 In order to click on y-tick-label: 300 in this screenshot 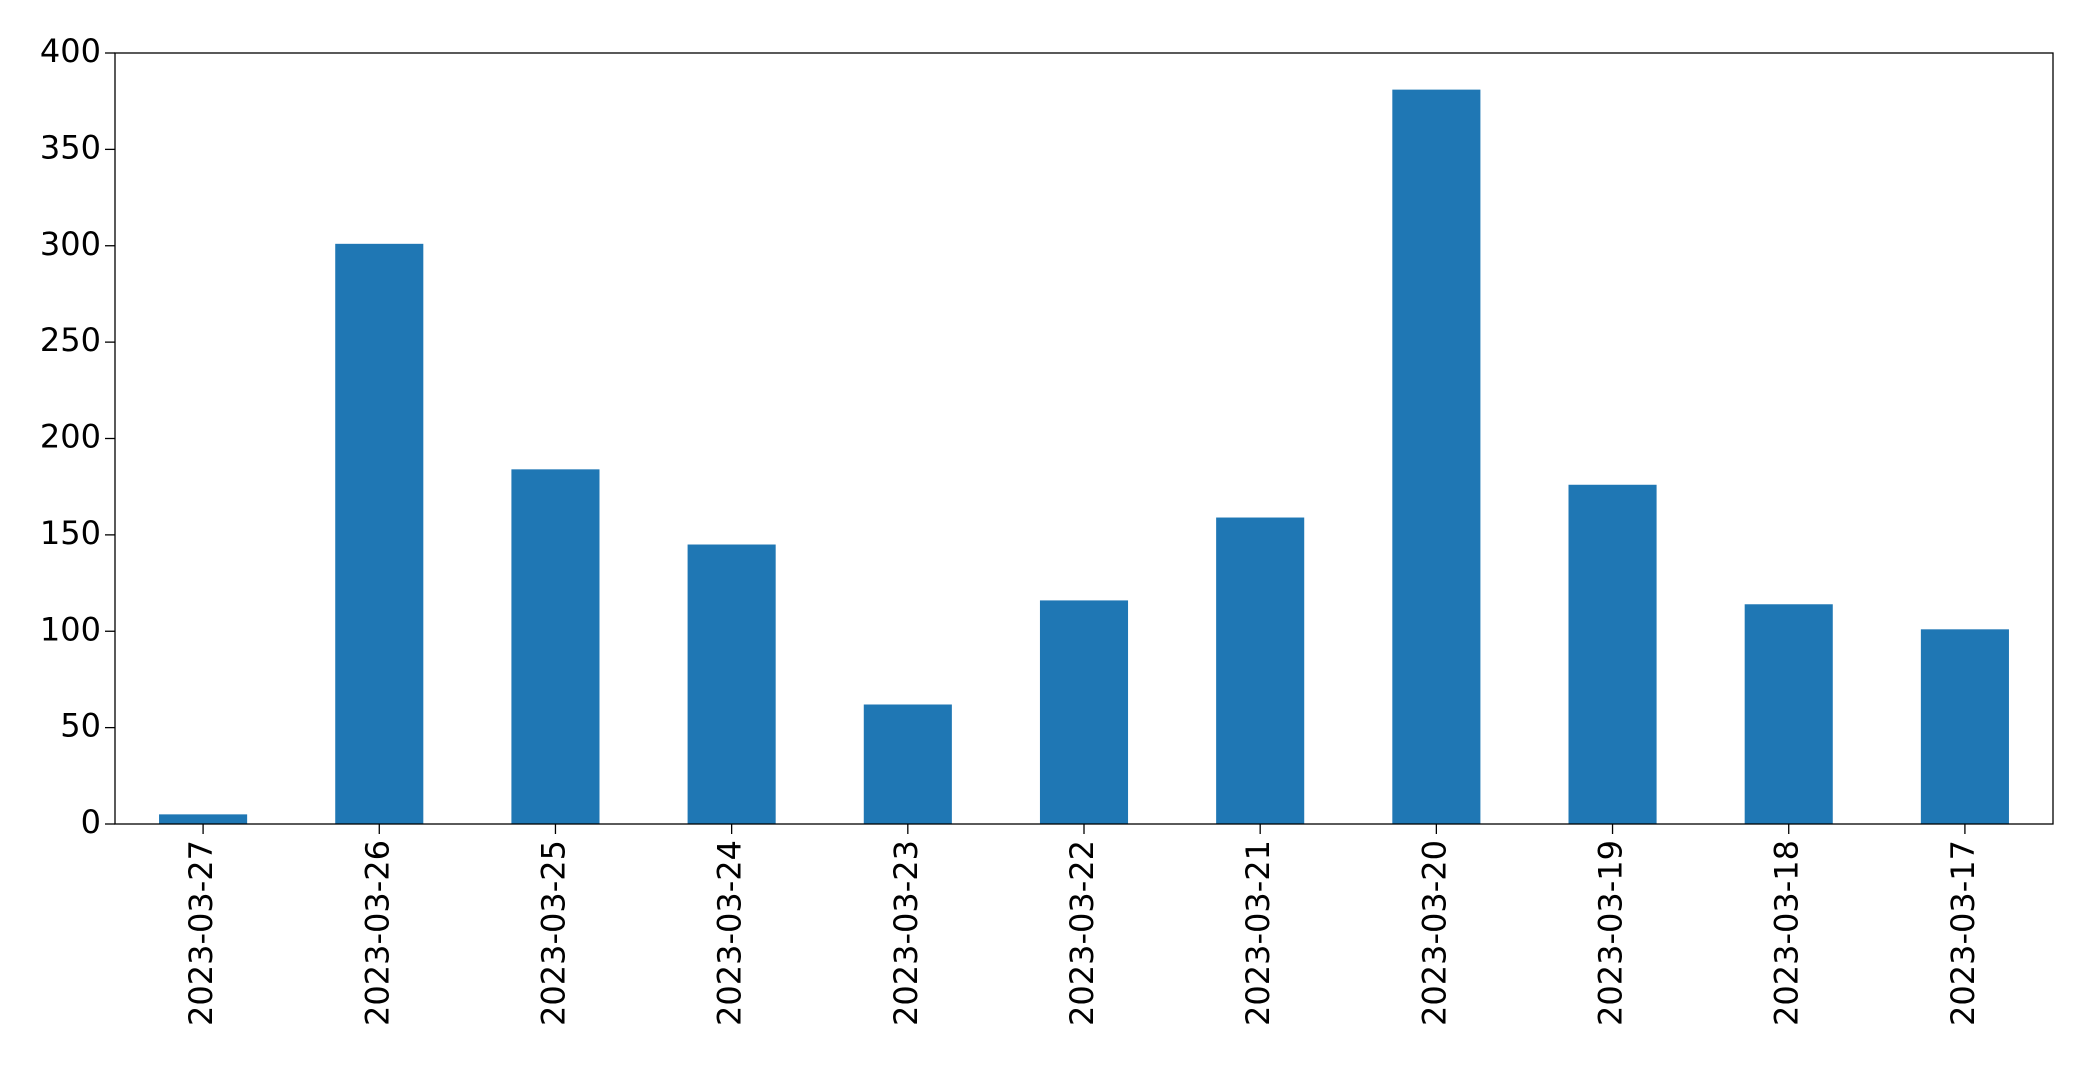, I will do `click(70, 244)`.